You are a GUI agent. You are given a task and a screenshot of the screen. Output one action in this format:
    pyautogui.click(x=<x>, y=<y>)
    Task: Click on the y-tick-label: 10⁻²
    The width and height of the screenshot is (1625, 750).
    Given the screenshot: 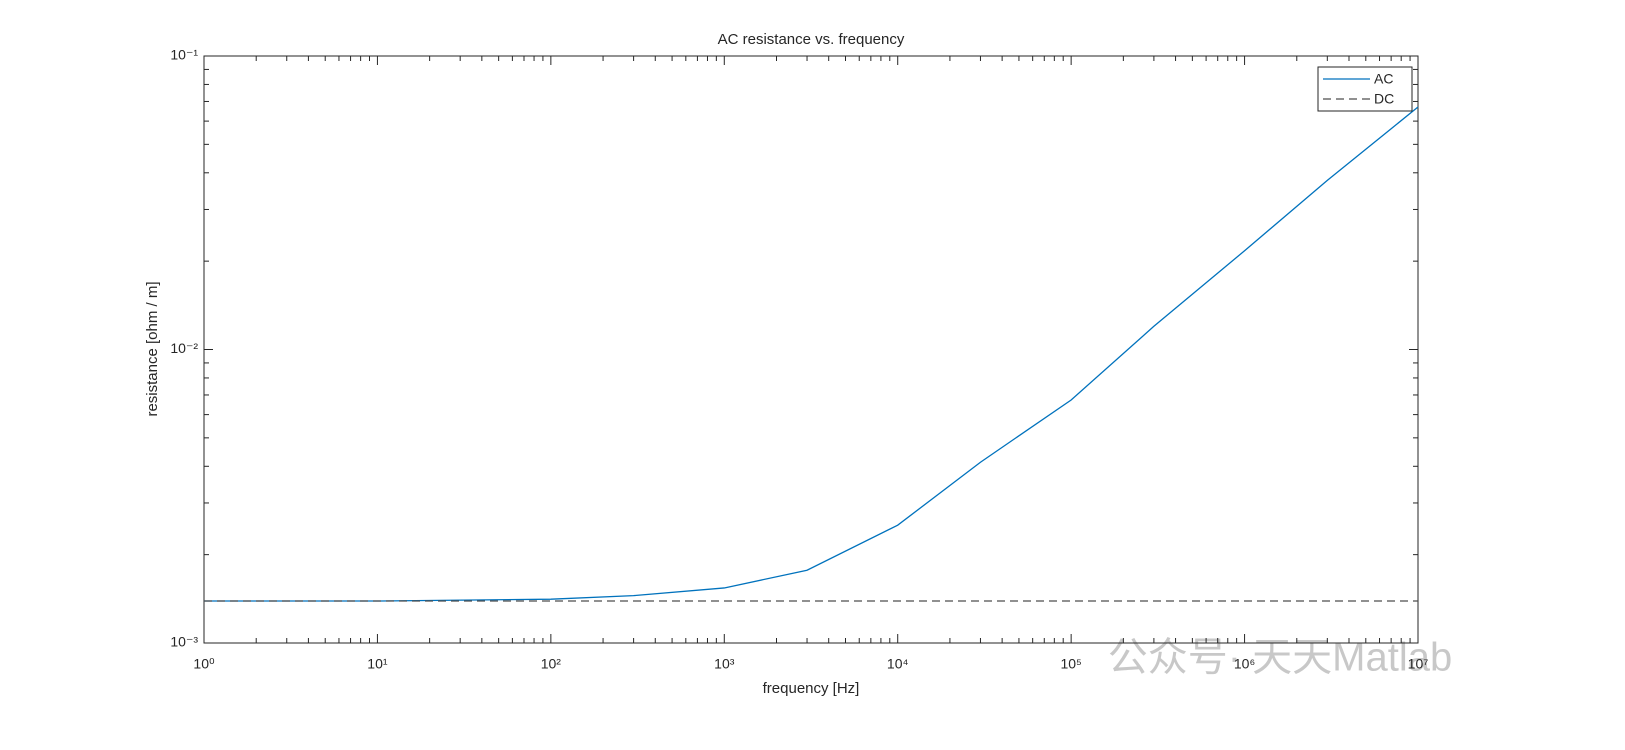 What is the action you would take?
    pyautogui.click(x=184, y=348)
    